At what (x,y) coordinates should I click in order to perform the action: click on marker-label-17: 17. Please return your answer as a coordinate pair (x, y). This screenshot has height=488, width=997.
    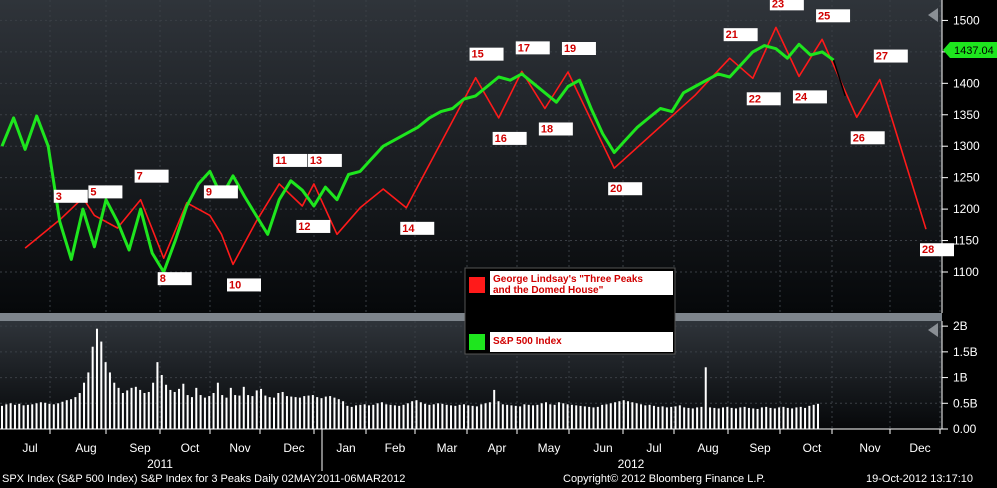
    Looking at the image, I should click on (524, 48).